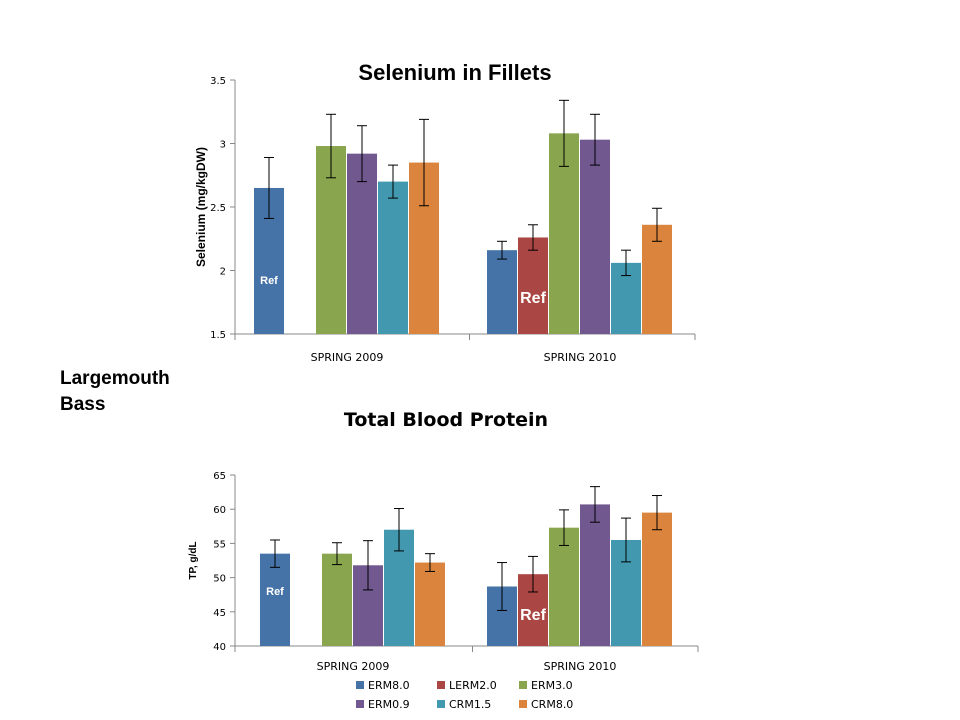 The height and width of the screenshot is (720, 960). What do you see at coordinates (552, 704) in the screenshot?
I see `protein-legend-label: CRM8.0` at bounding box center [552, 704].